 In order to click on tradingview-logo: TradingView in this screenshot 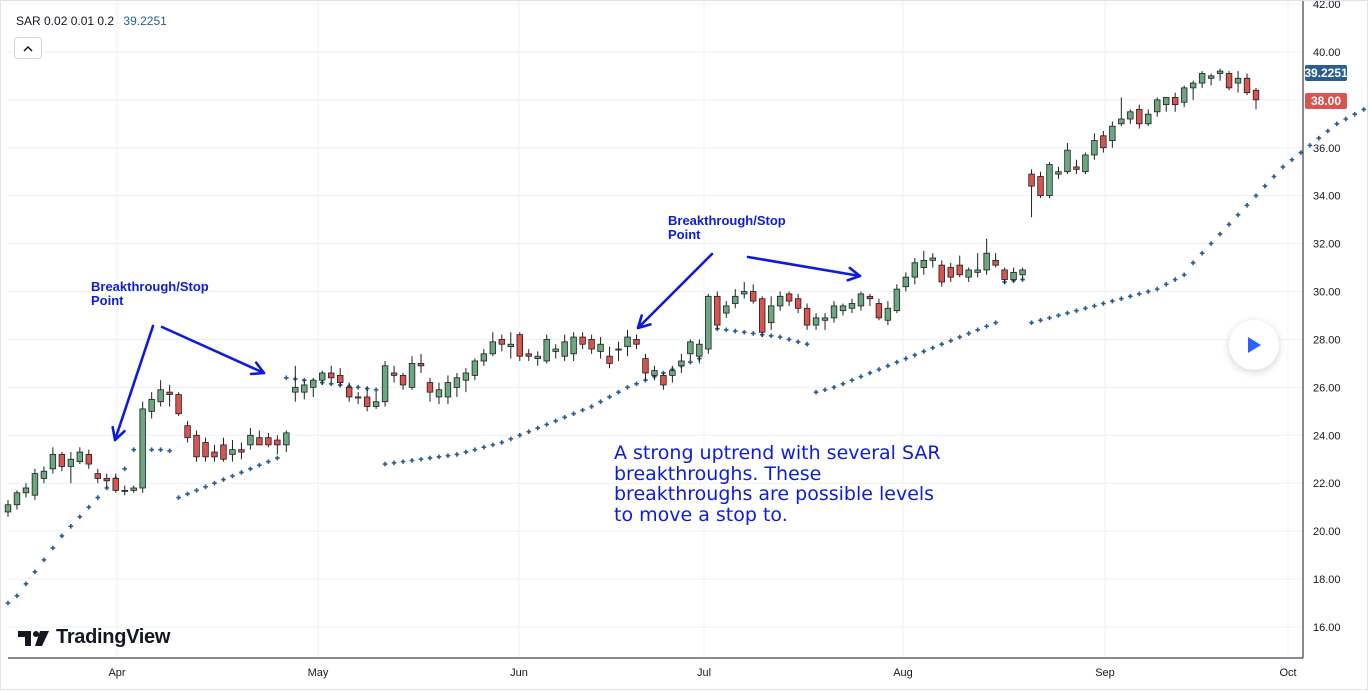, I will do `click(94, 637)`.